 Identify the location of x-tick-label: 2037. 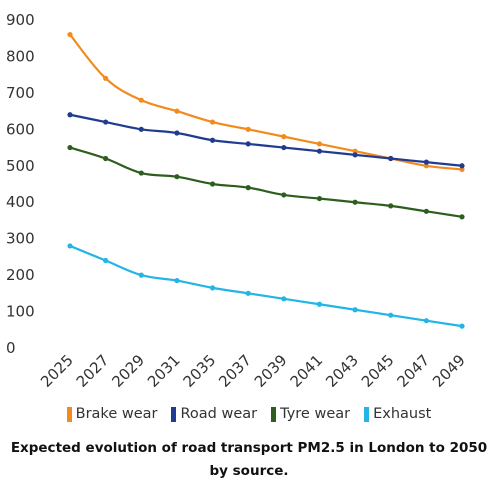
(235, 371).